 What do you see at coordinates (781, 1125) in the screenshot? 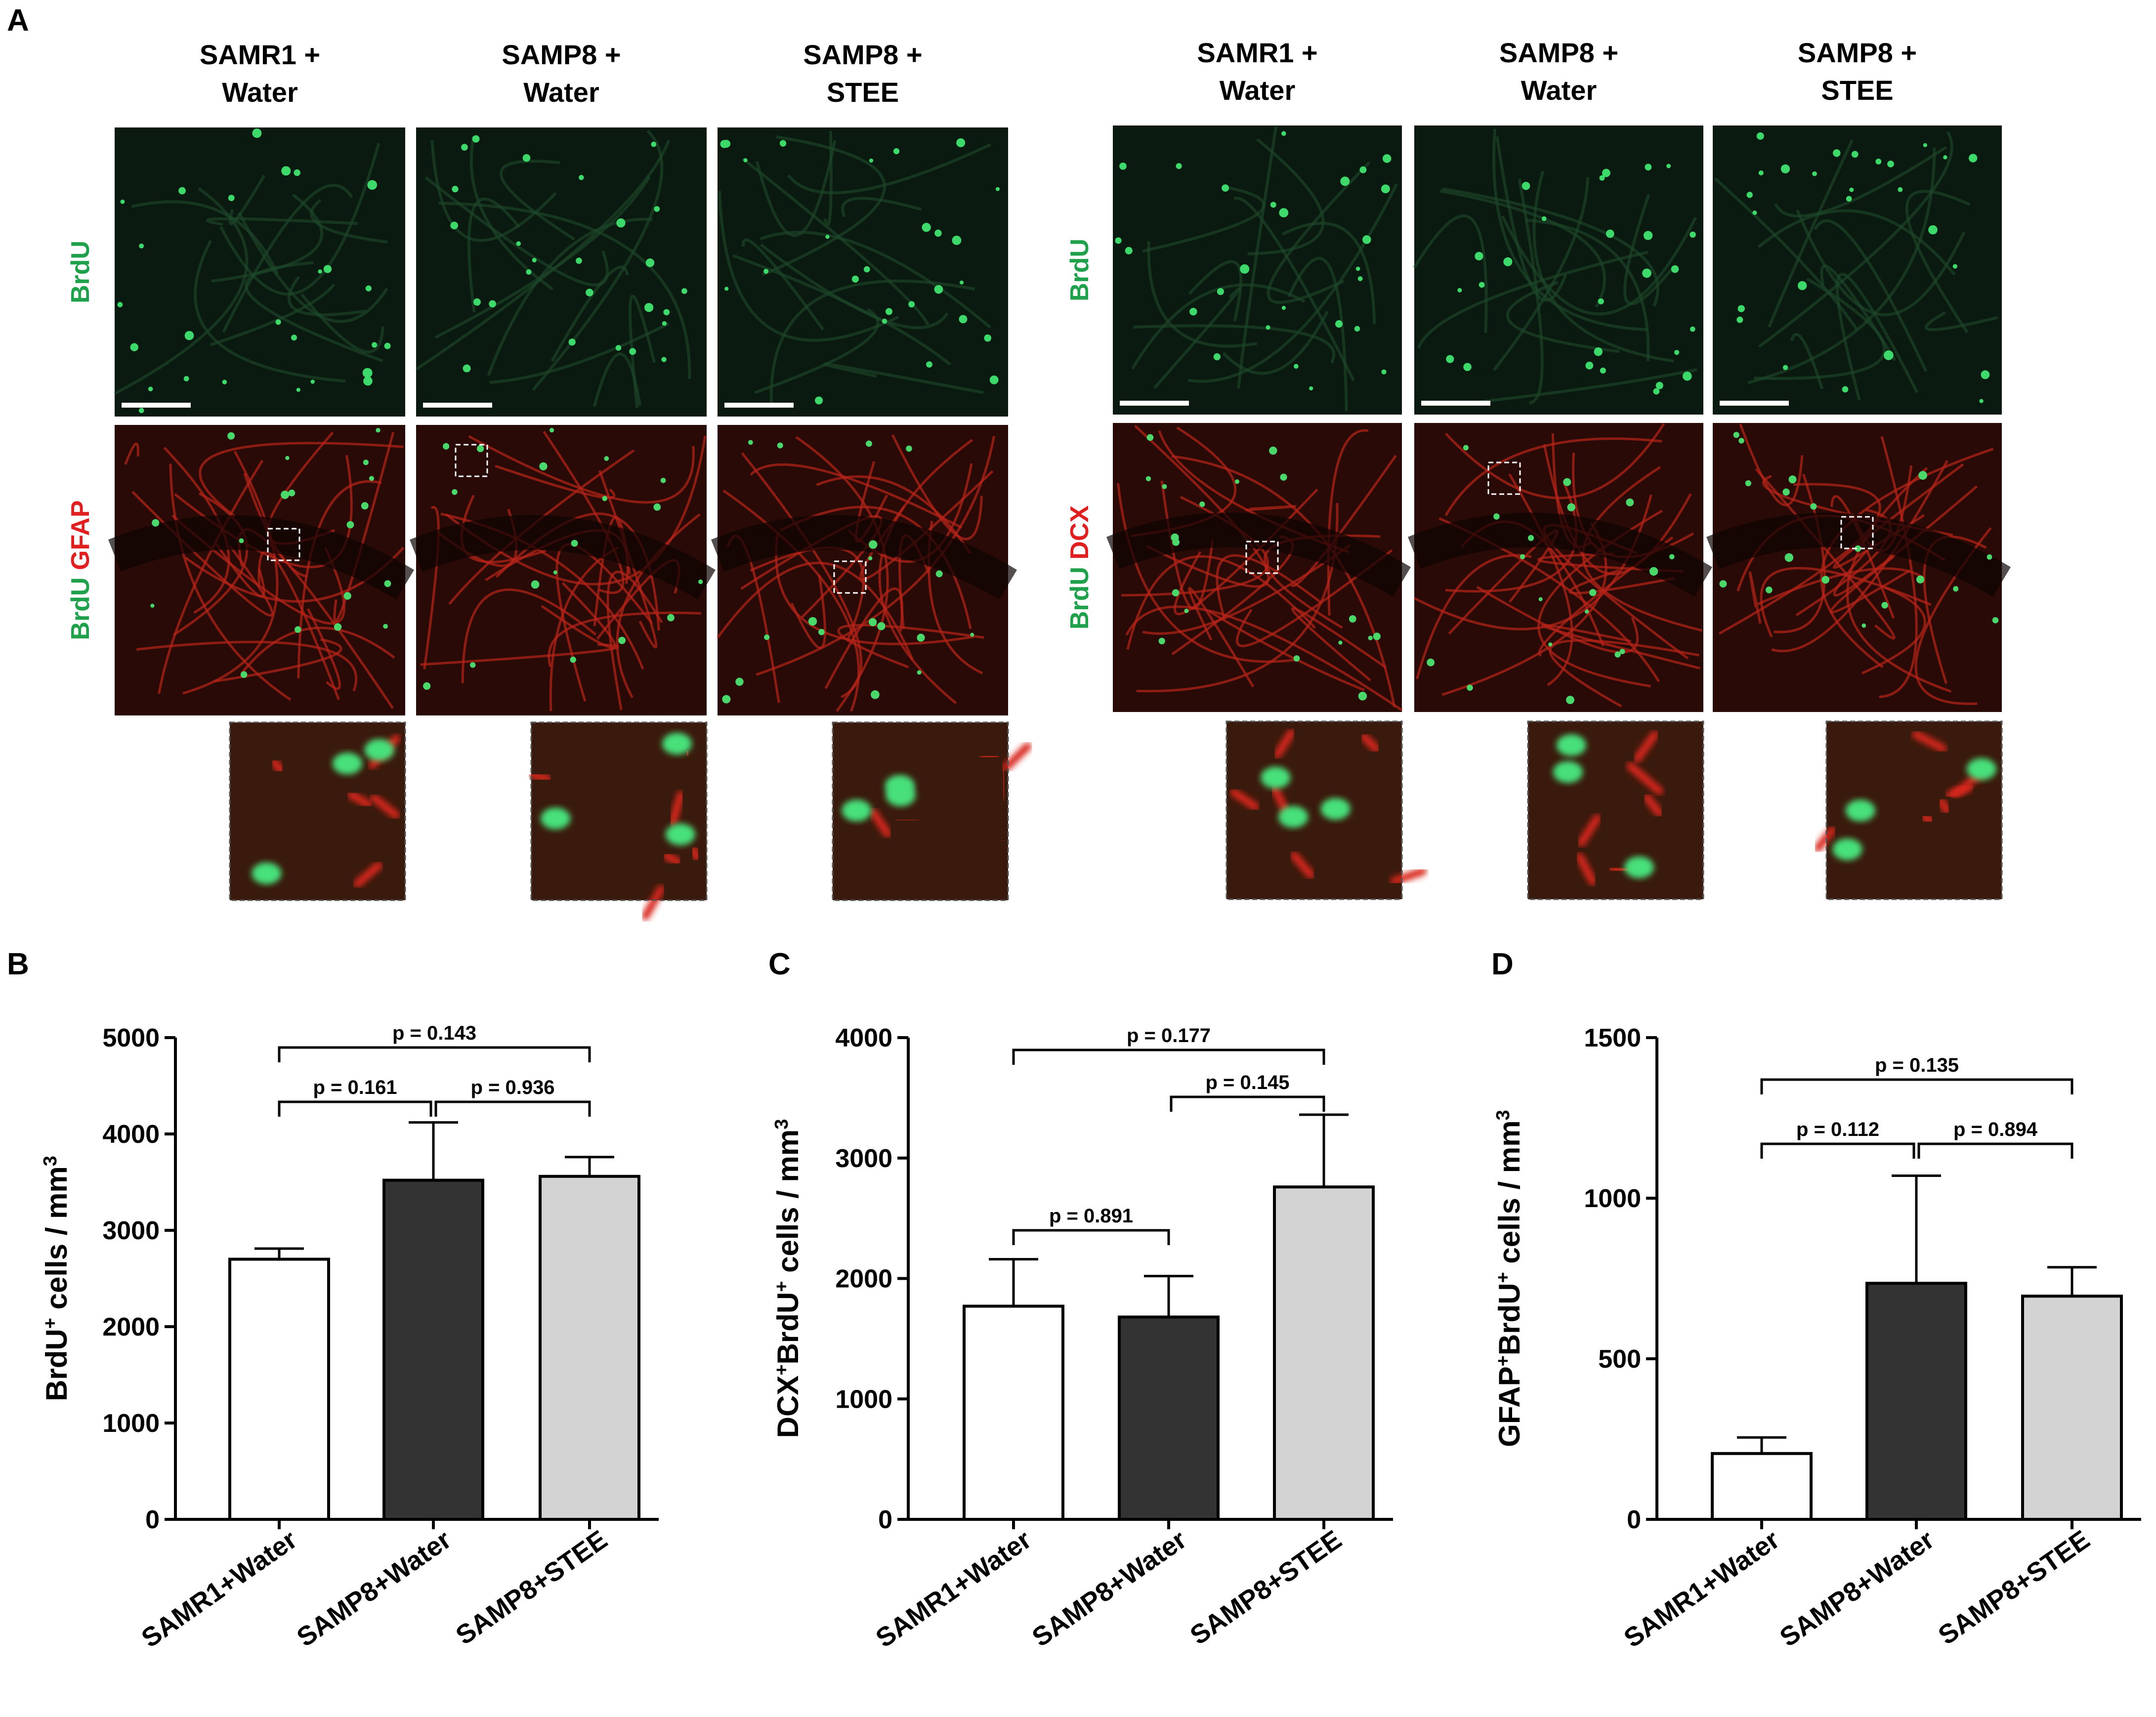
I see `y-label-sup: 3` at bounding box center [781, 1125].